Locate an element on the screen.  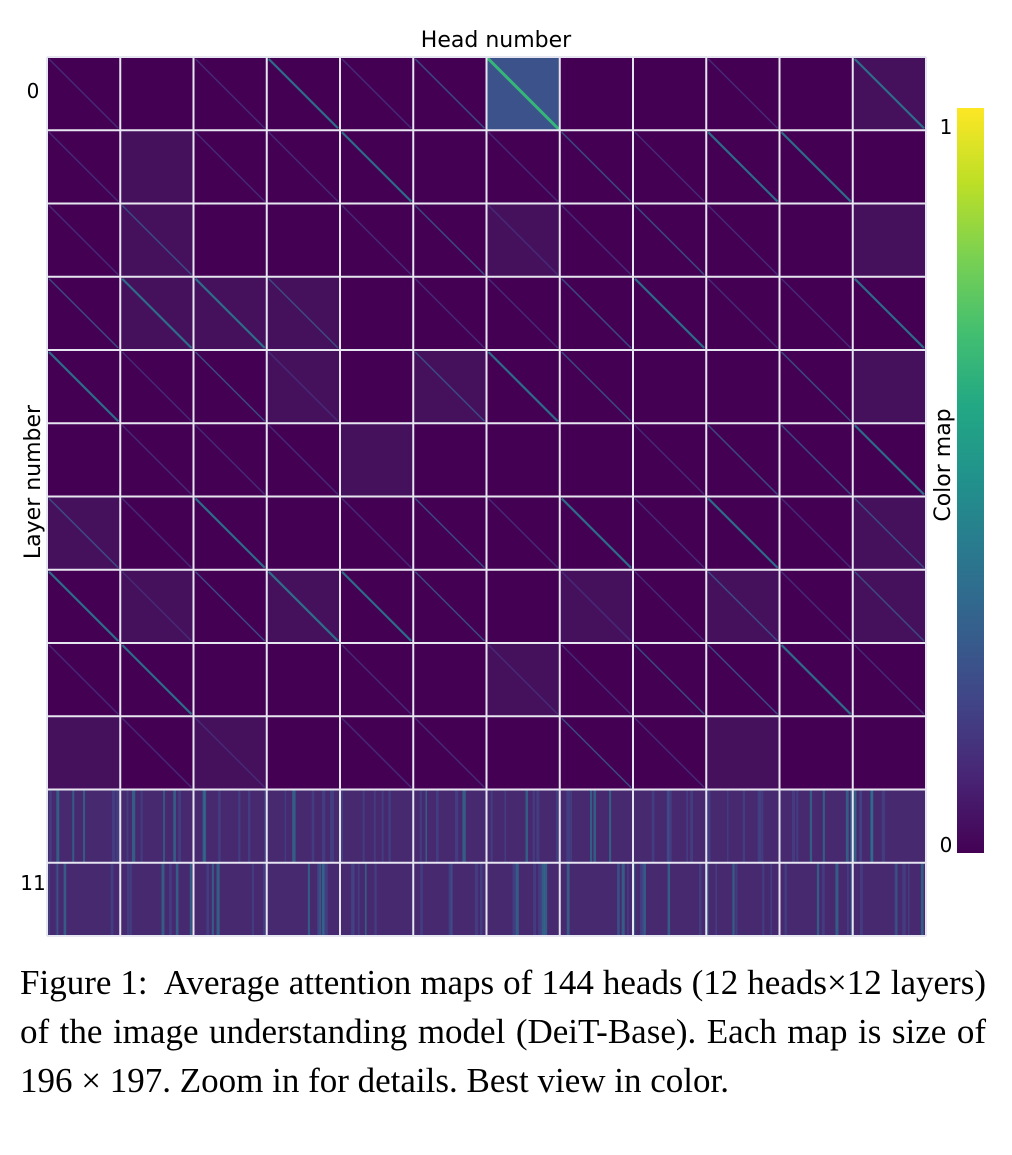
row-tick-label-first: 0 is located at coordinates (33, 91).